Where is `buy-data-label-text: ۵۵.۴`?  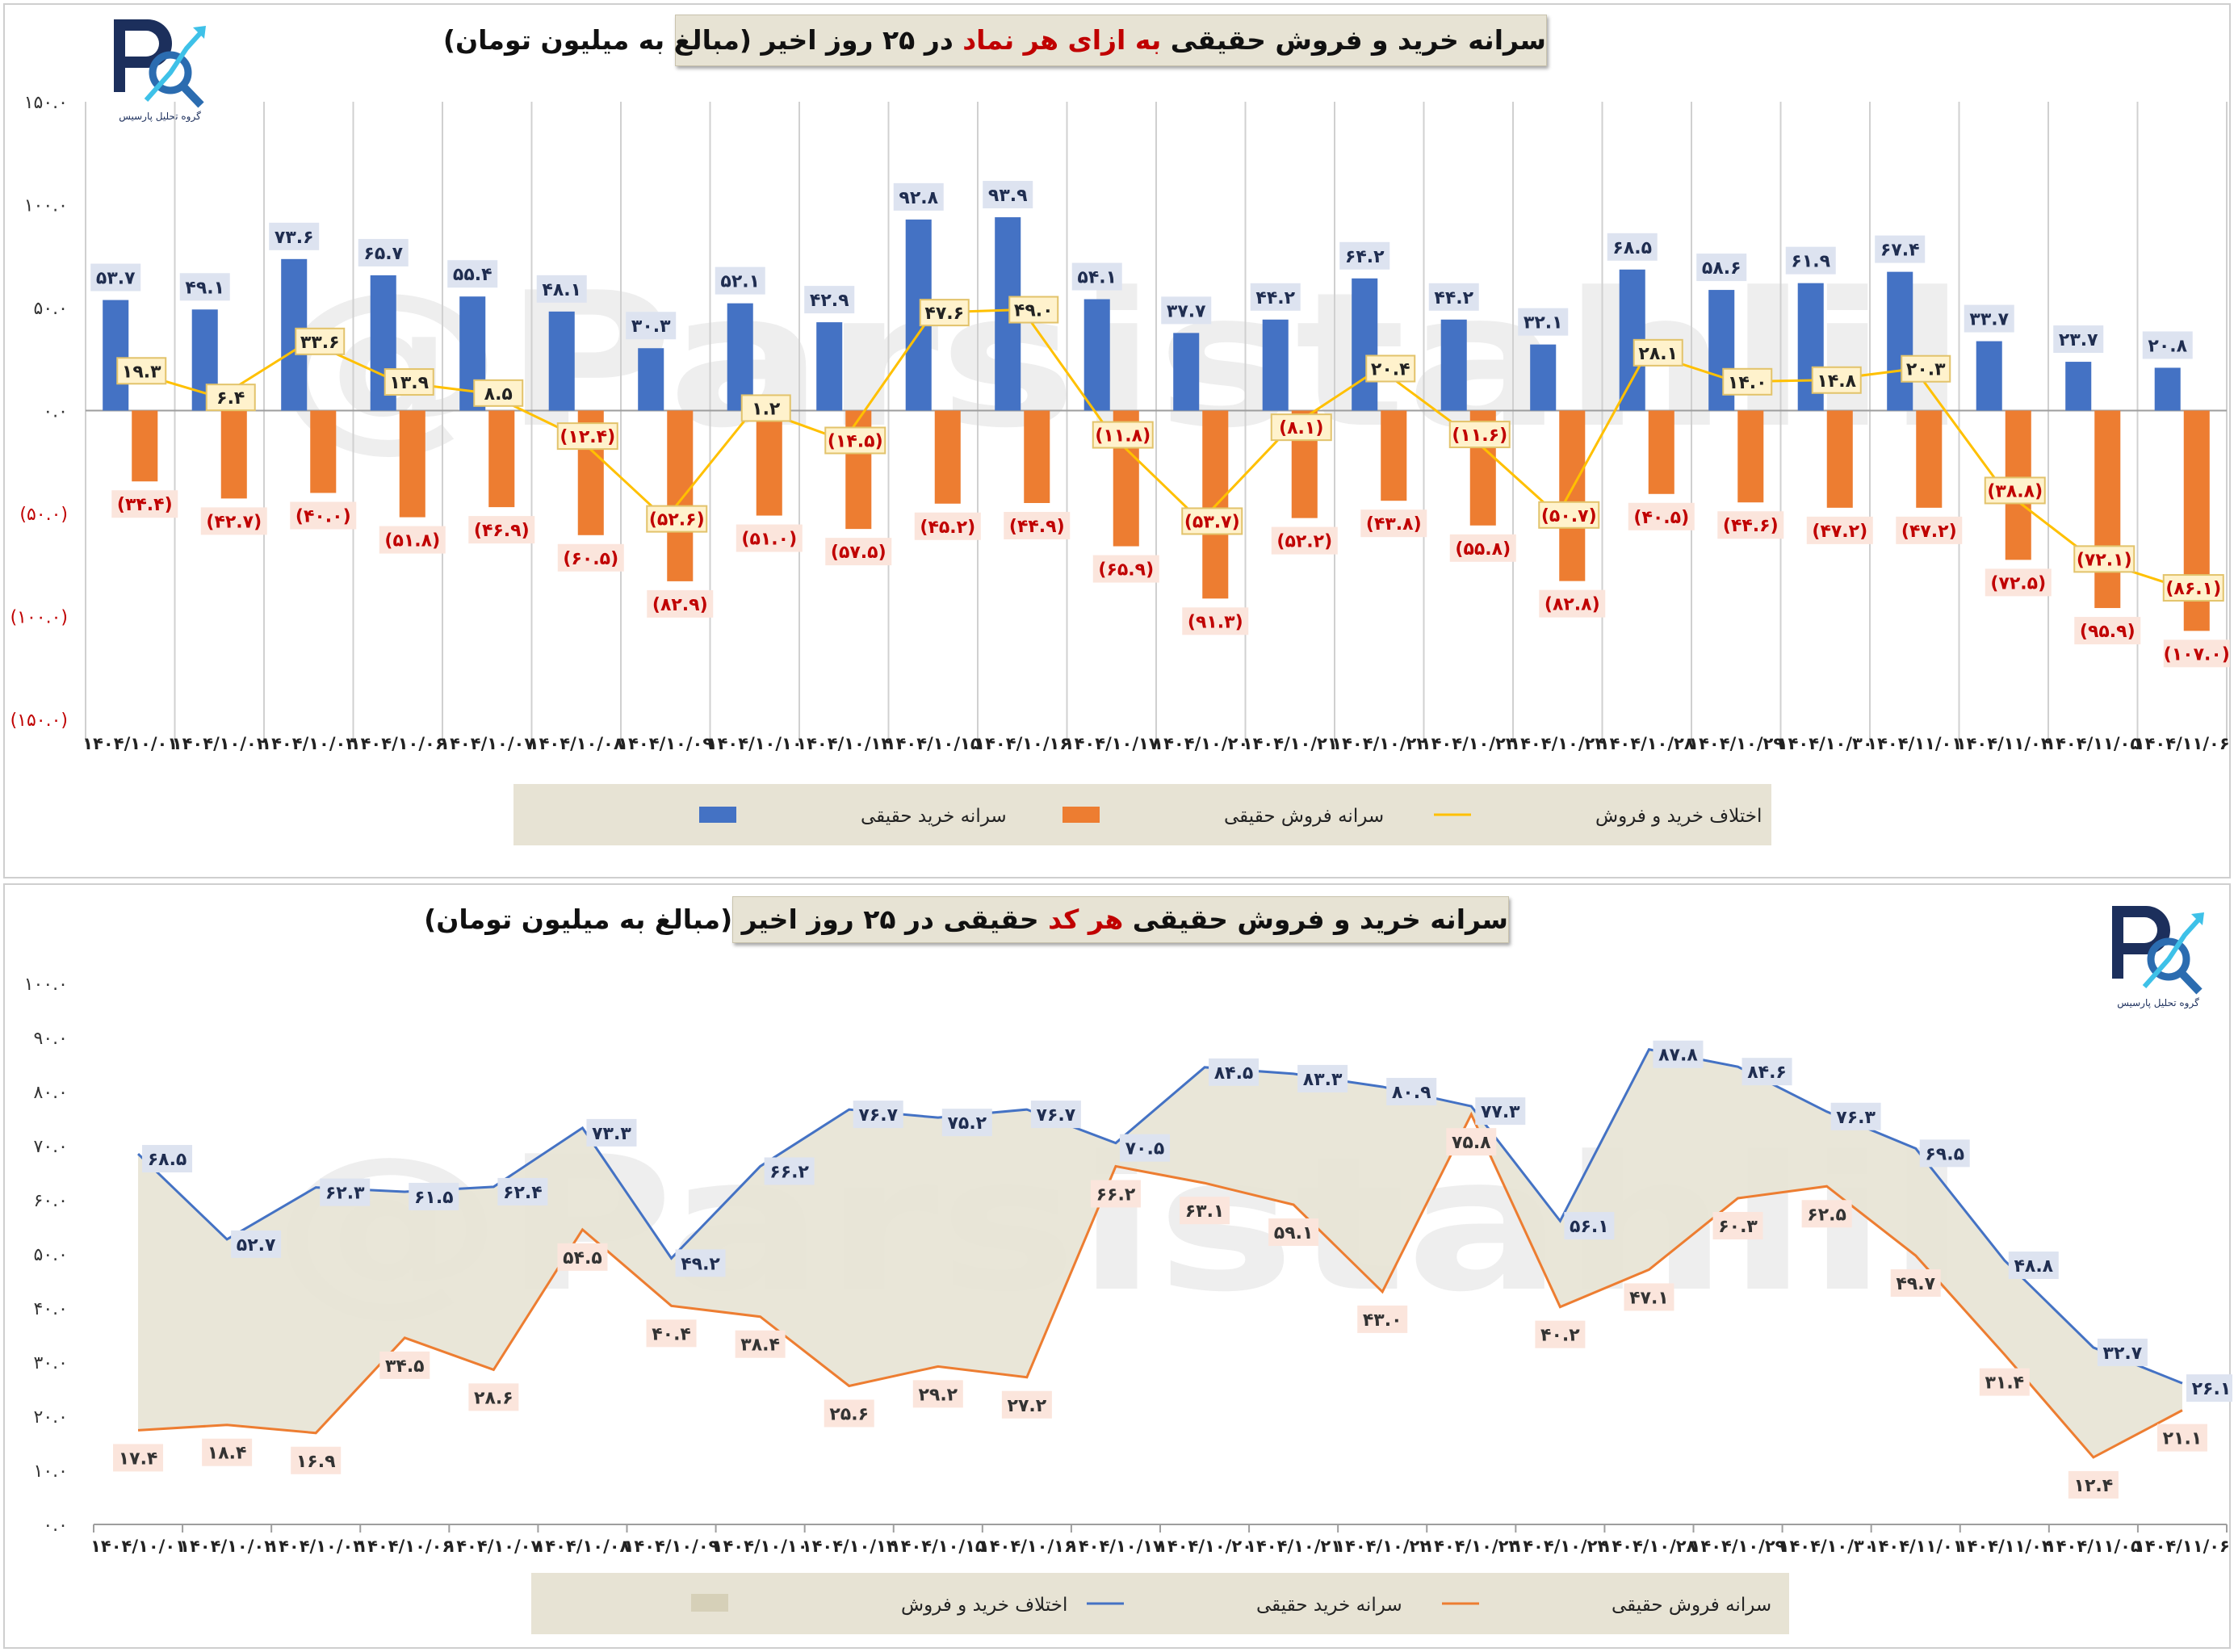
buy-data-label-text: ۵۵.۴ is located at coordinates (473, 275).